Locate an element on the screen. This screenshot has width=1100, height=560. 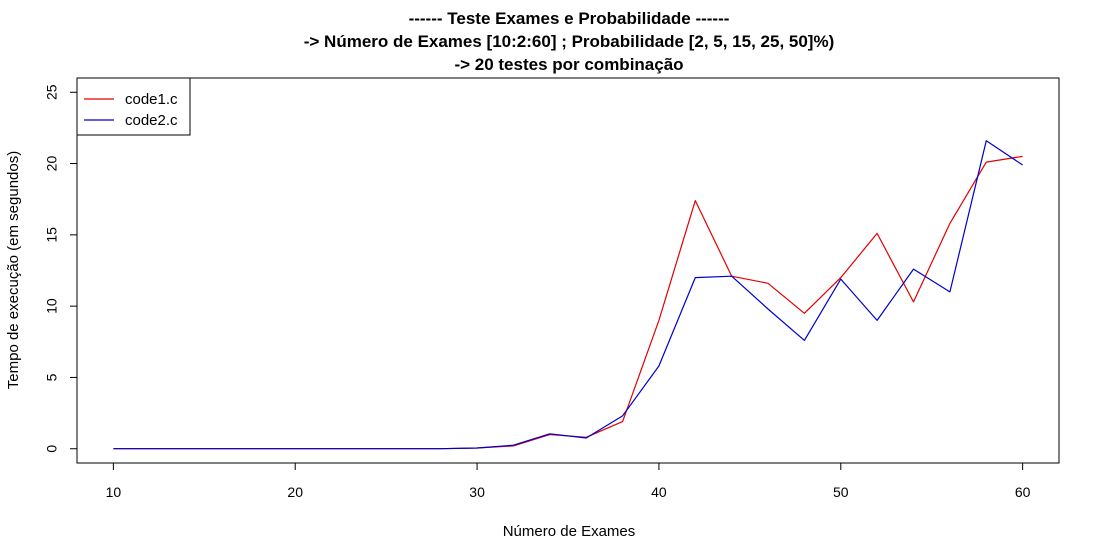
y-tick-label: 10 is located at coordinates (52, 306).